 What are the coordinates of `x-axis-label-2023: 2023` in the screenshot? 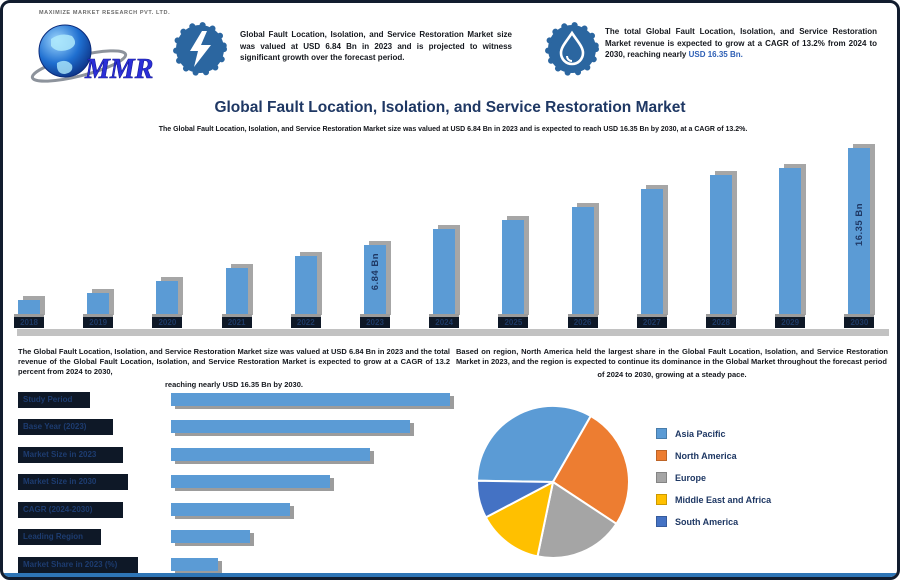 It's located at (375, 321).